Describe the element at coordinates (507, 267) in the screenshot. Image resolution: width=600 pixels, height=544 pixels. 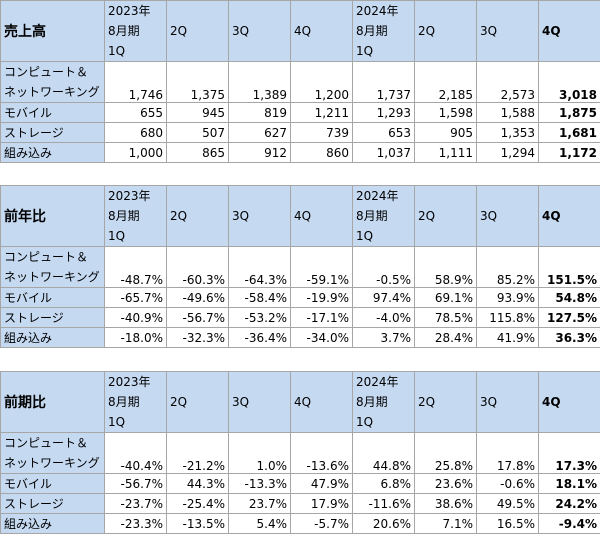
I see `table-cell: 85.2%` at that location.